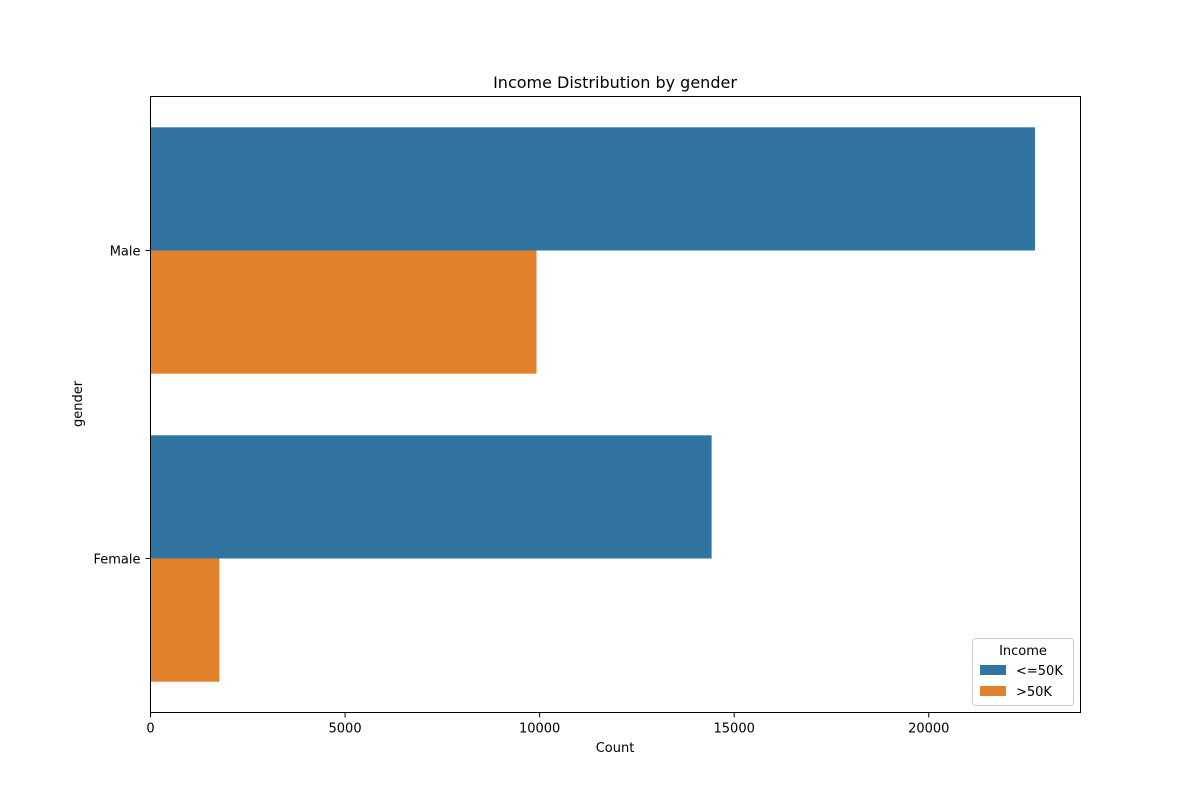 The image size is (1200, 800). Describe the element at coordinates (125, 252) in the screenshot. I see `y-tick-label-male: Male` at that location.